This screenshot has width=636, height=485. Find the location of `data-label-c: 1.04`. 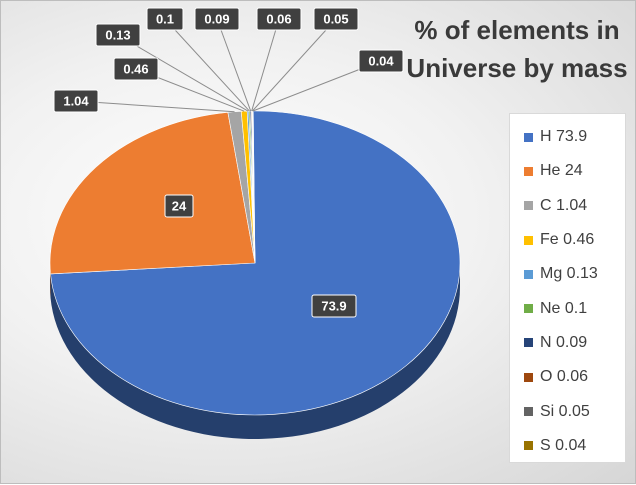

data-label-c: 1.04 is located at coordinates (76, 101).